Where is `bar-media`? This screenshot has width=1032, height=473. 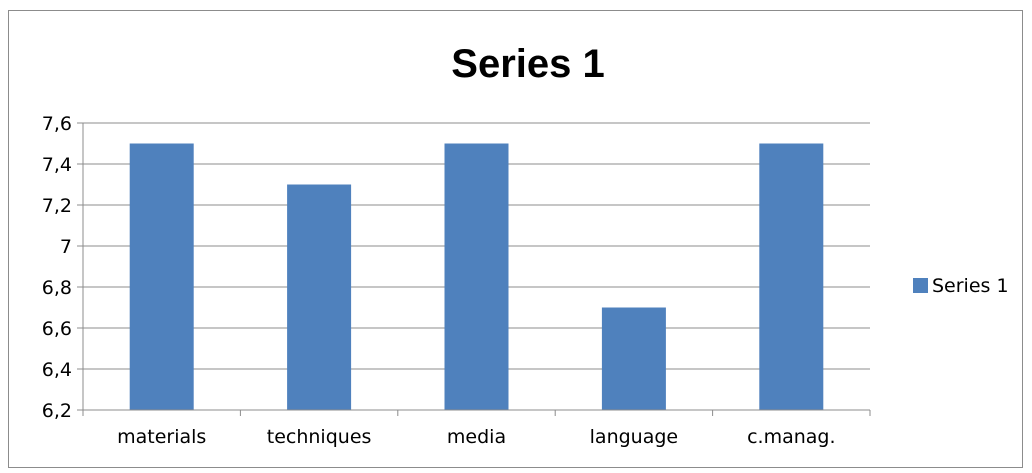
bar-media is located at coordinates (476, 276).